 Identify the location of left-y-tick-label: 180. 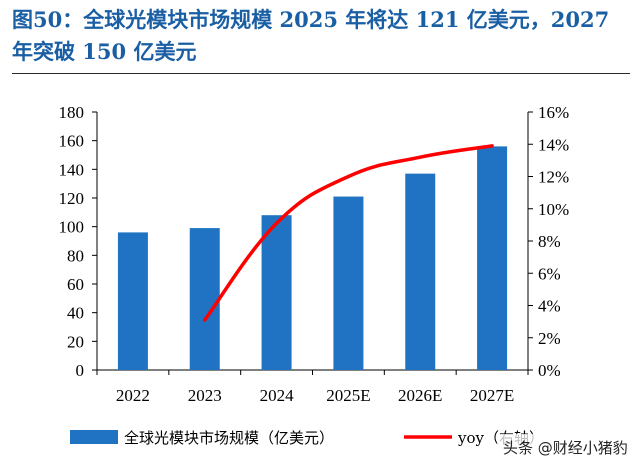
(72, 112).